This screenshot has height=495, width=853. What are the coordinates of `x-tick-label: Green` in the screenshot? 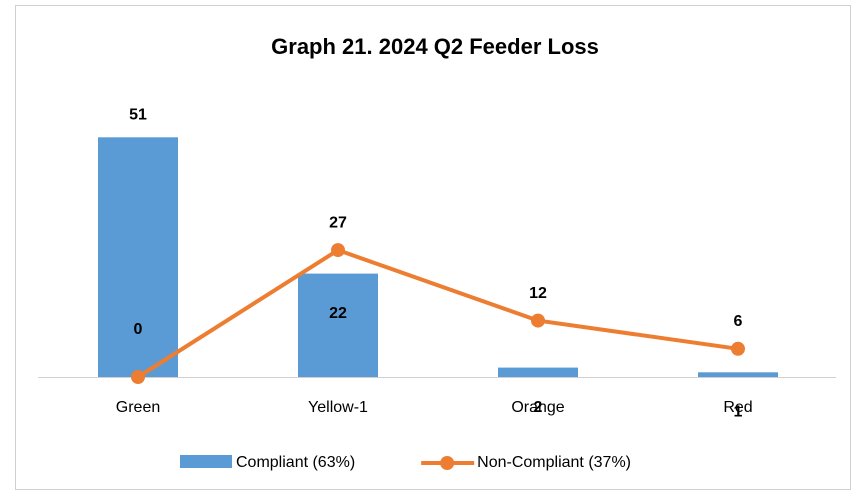 It's located at (138, 407).